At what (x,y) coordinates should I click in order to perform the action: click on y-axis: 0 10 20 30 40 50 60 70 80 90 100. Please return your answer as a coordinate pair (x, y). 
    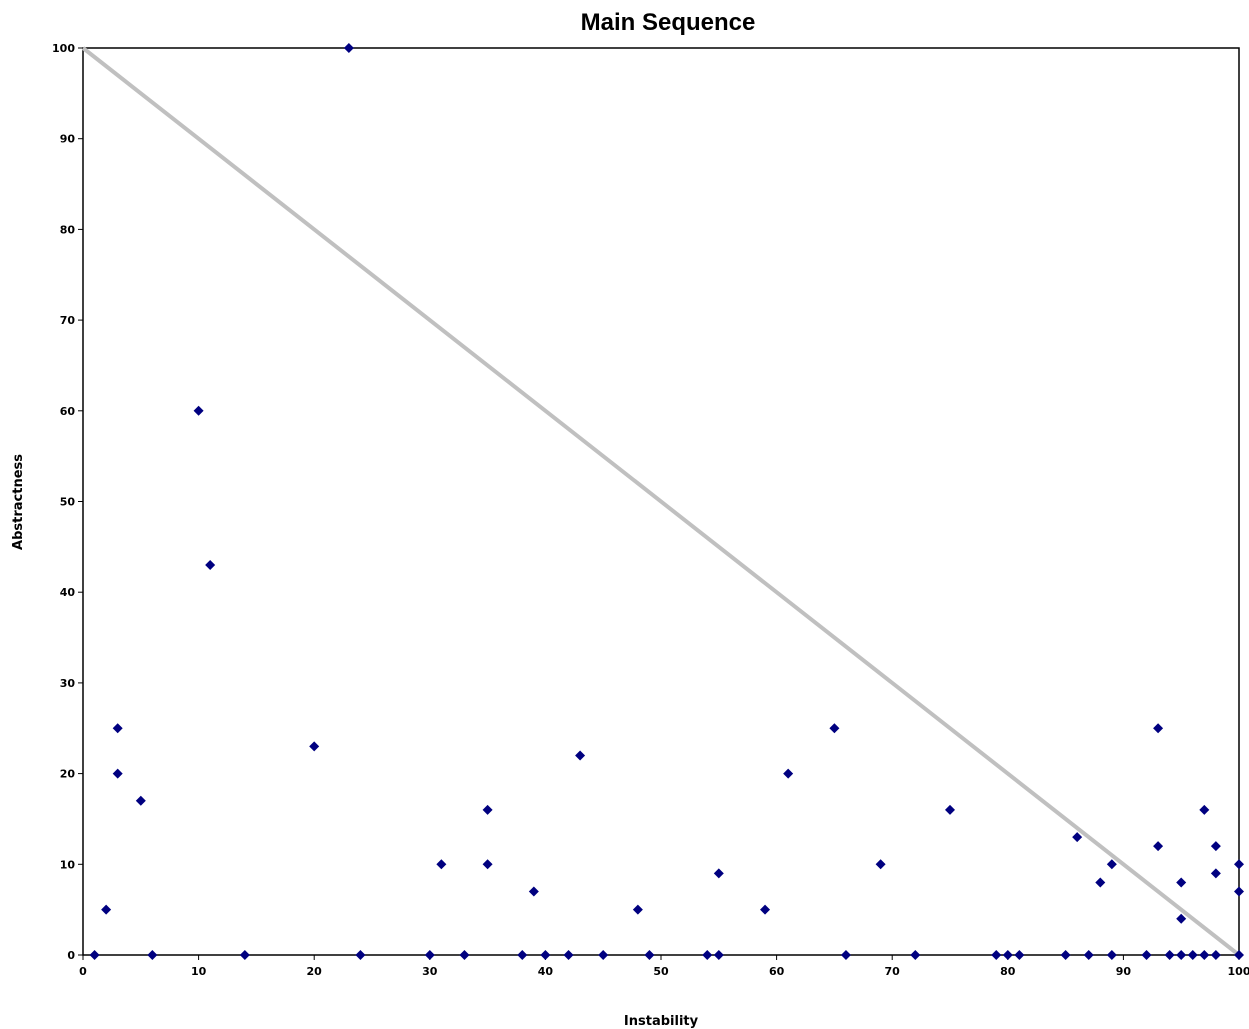
    Looking at the image, I should click on (67, 502).